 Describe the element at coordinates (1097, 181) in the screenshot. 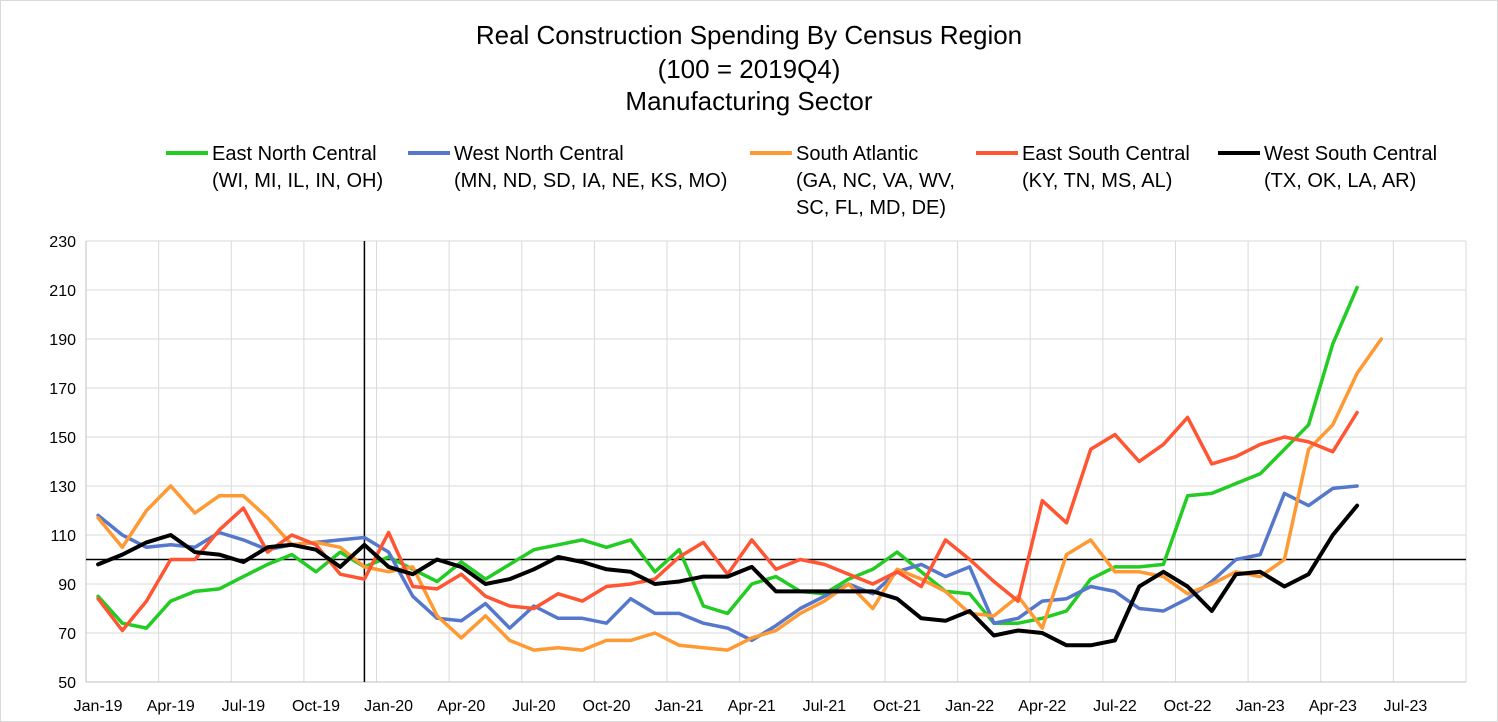

I see `legend-sublabel: (KY, TN, MS, AL)` at that location.